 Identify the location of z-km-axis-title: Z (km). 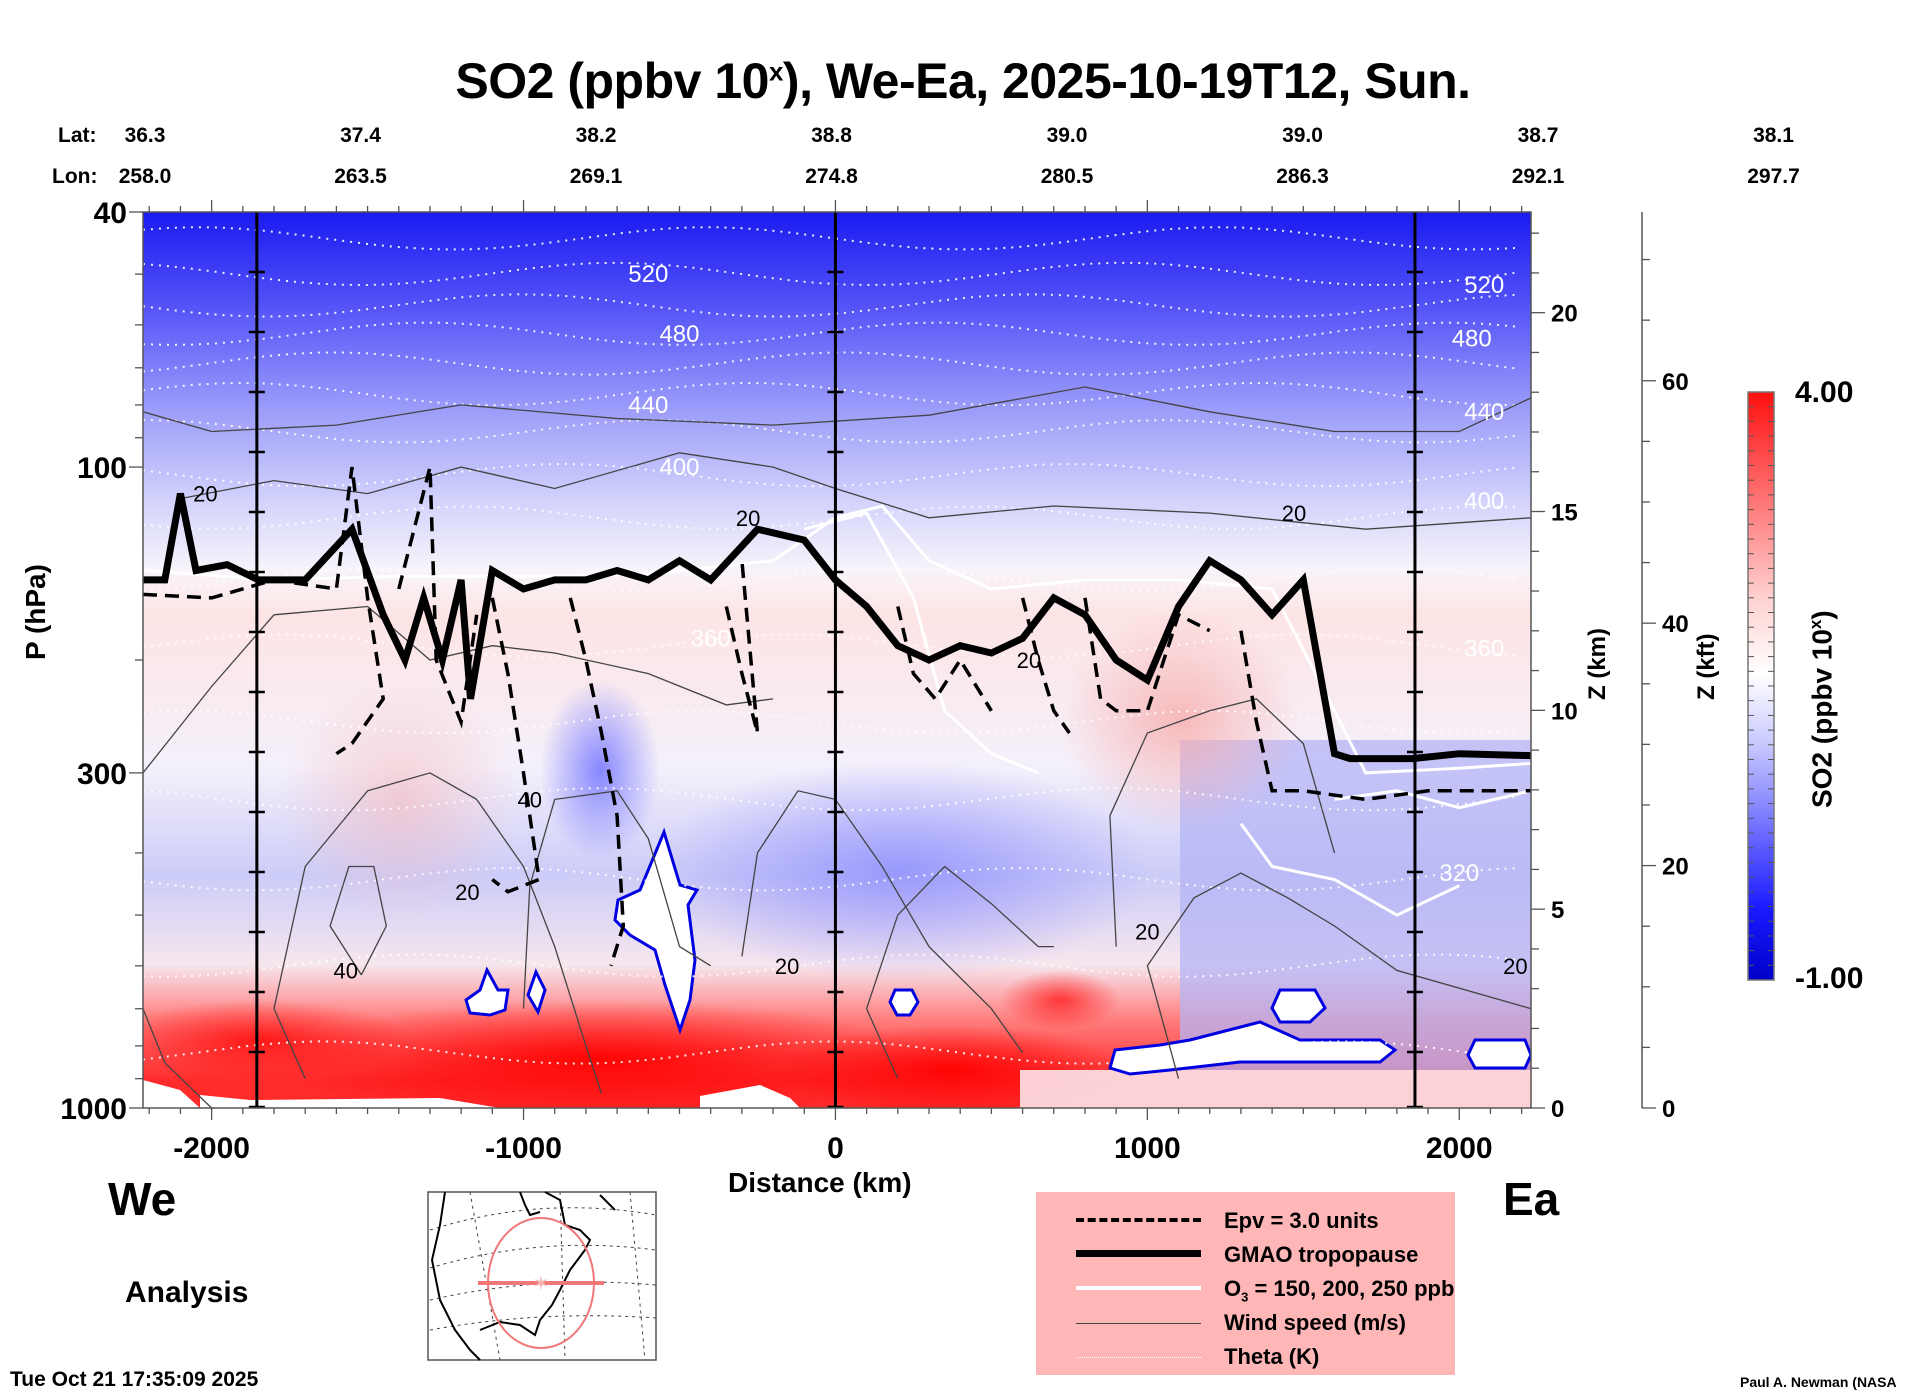
(1597, 664).